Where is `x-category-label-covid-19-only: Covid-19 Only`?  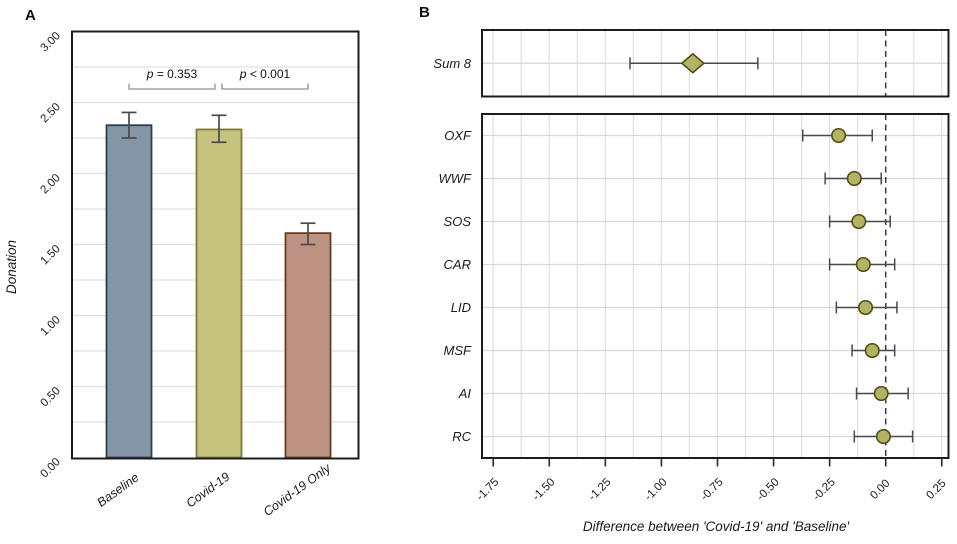
x-category-label-covid-19-only: Covid-19 Only is located at coordinates (297, 490).